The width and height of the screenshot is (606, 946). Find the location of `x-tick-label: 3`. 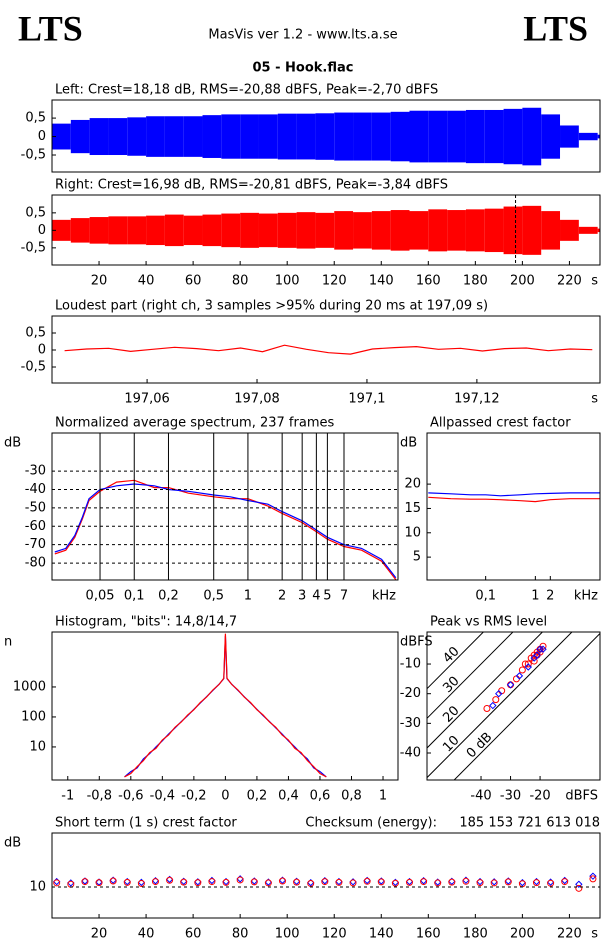

x-tick-label: 3 is located at coordinates (302, 596).